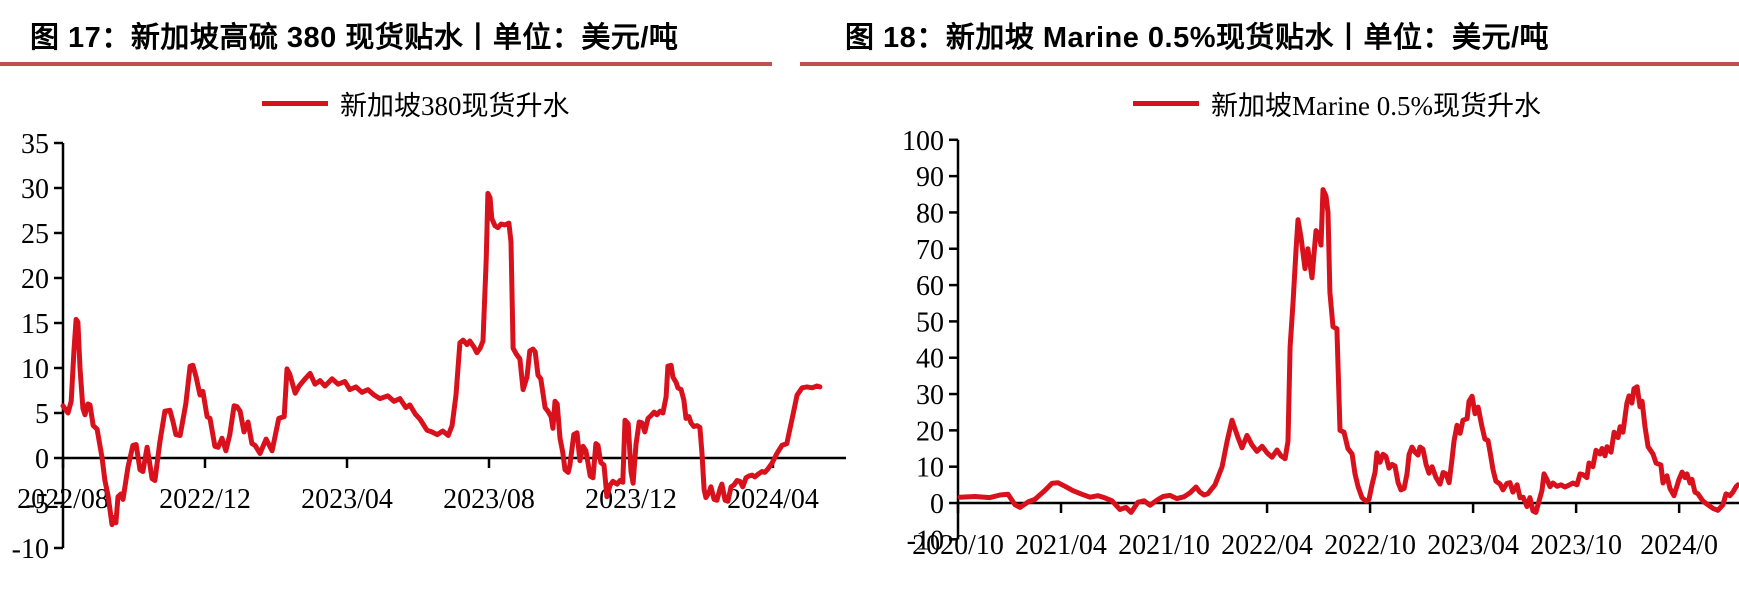 The image size is (1739, 589). I want to click on svg-text: 100, so click(923, 141).